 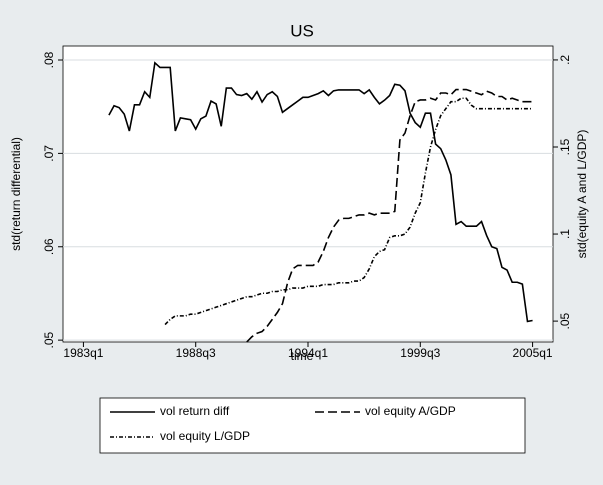 What do you see at coordinates (16, 194) in the screenshot?
I see `y-axis-title: std(return differential)` at bounding box center [16, 194].